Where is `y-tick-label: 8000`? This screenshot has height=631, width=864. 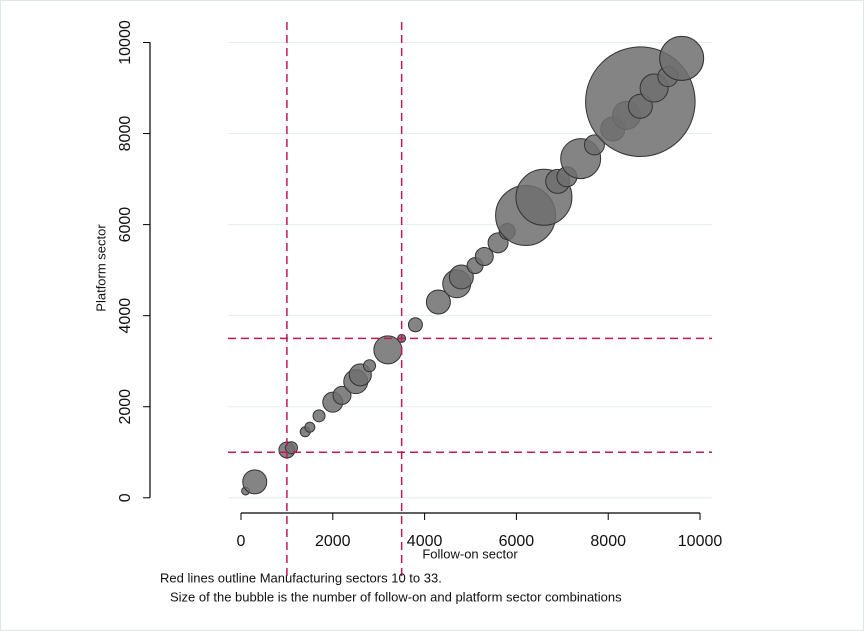
y-tick-label: 8000 is located at coordinates (125, 134).